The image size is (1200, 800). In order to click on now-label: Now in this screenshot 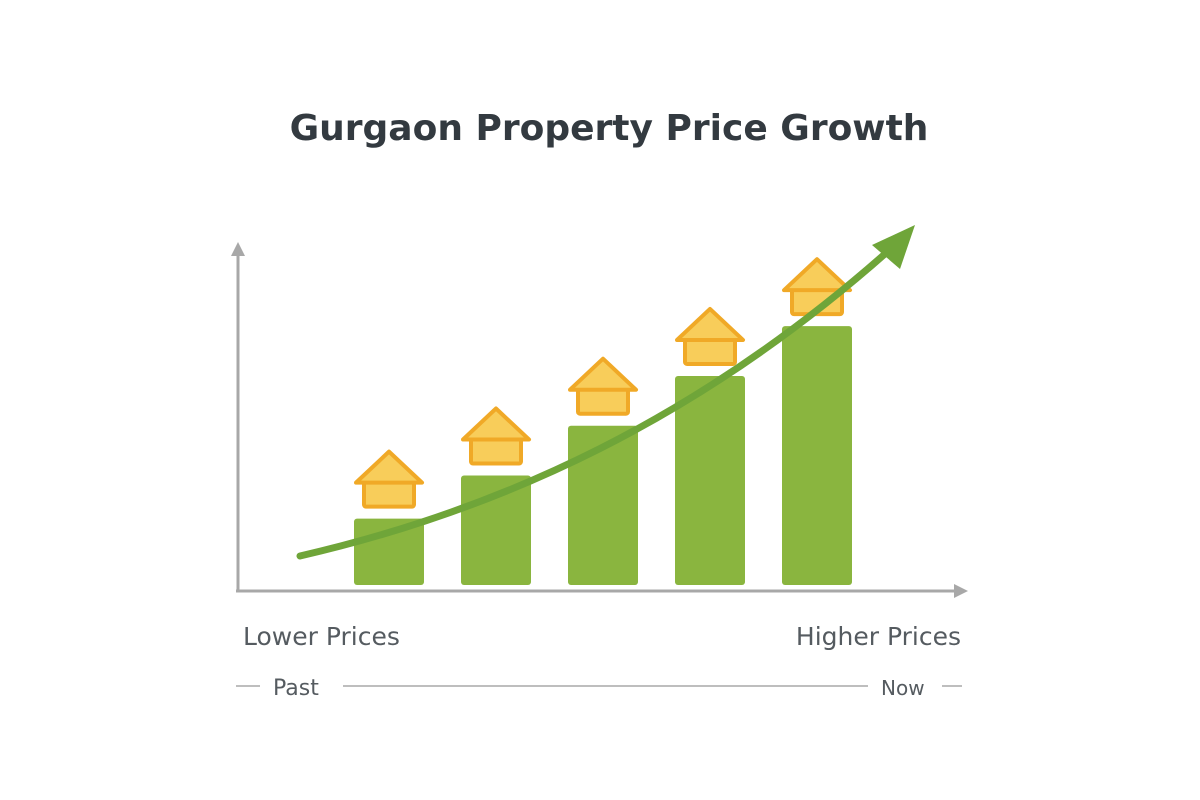, I will do `click(903, 688)`.